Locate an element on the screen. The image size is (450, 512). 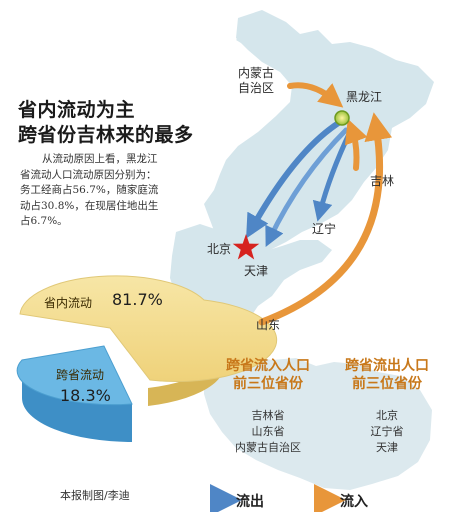
list-item: 辽宁省 is located at coordinates (387, 431).